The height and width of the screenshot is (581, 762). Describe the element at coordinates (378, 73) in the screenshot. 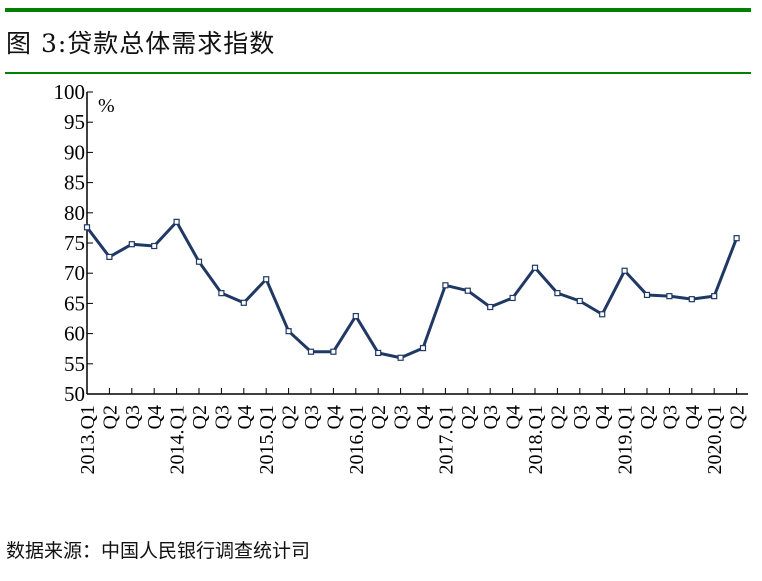

I see `title-rule` at that location.